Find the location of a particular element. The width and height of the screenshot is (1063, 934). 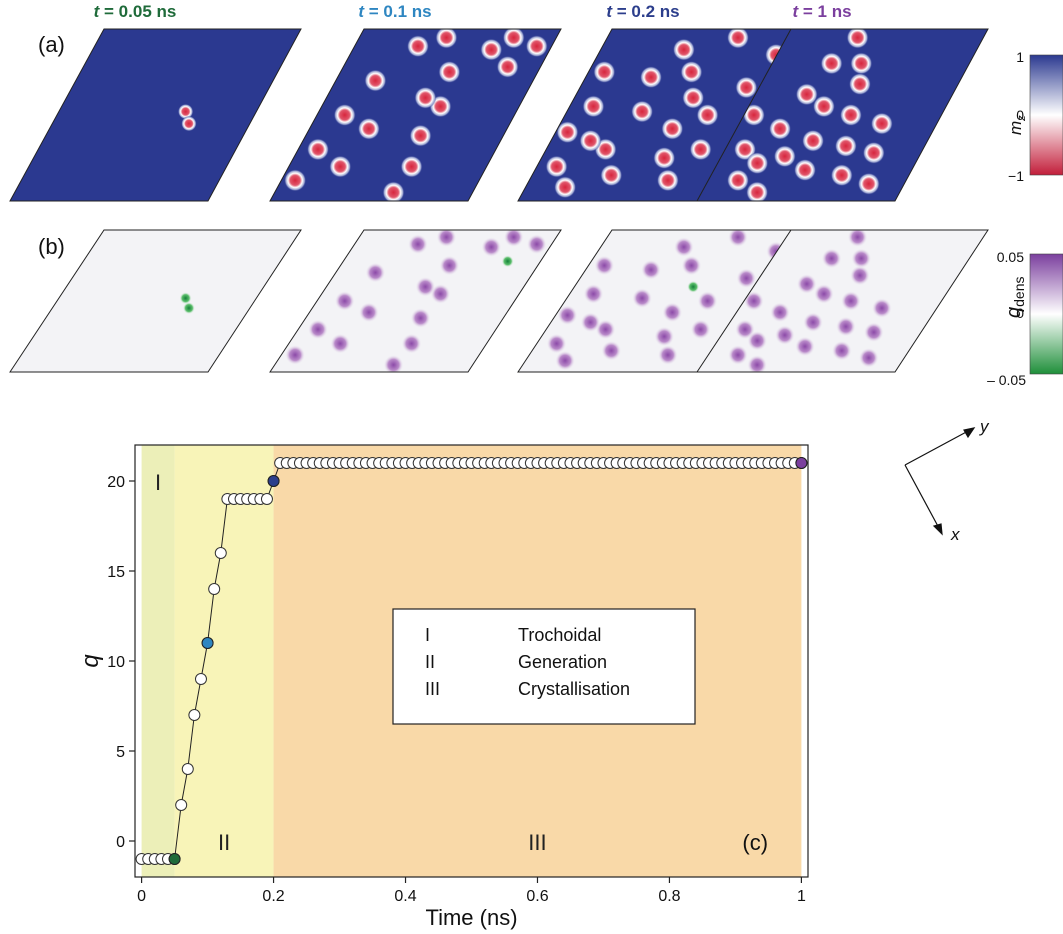

y-tick-label: 0 is located at coordinates (120, 842).